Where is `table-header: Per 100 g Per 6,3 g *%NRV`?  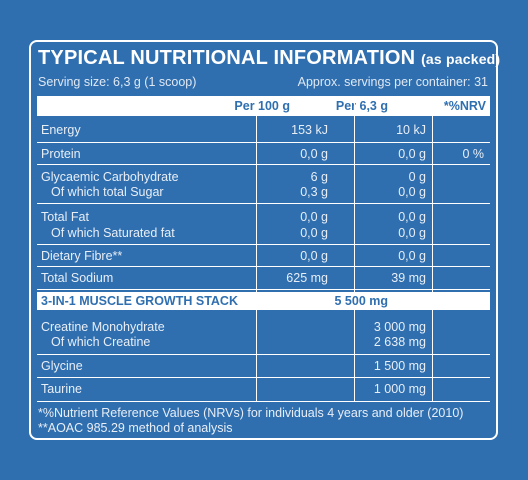
table-header: Per 100 g Per 6,3 g *%NRV is located at coordinates (263, 106).